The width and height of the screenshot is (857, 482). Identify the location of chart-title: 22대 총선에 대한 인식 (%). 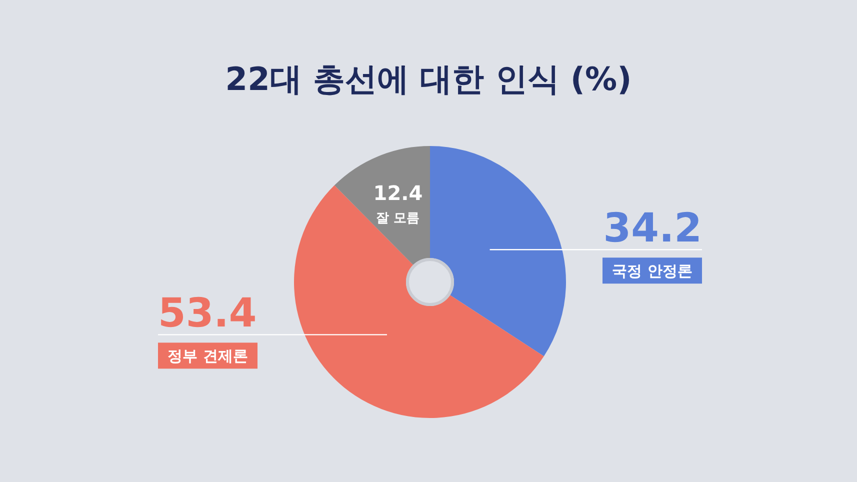
(428, 79).